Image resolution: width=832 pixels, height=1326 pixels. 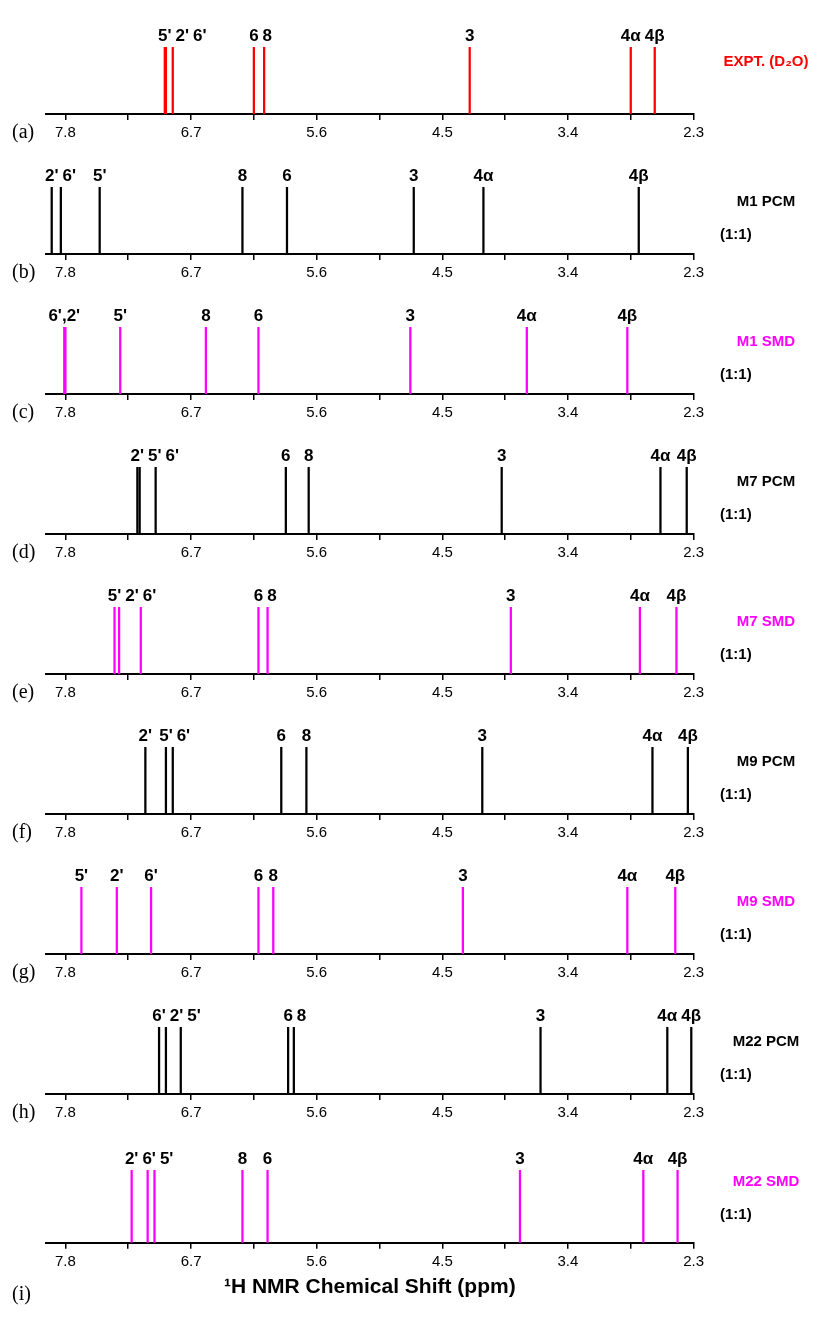 I want to click on annotation: 6',2', so click(x=64, y=316).